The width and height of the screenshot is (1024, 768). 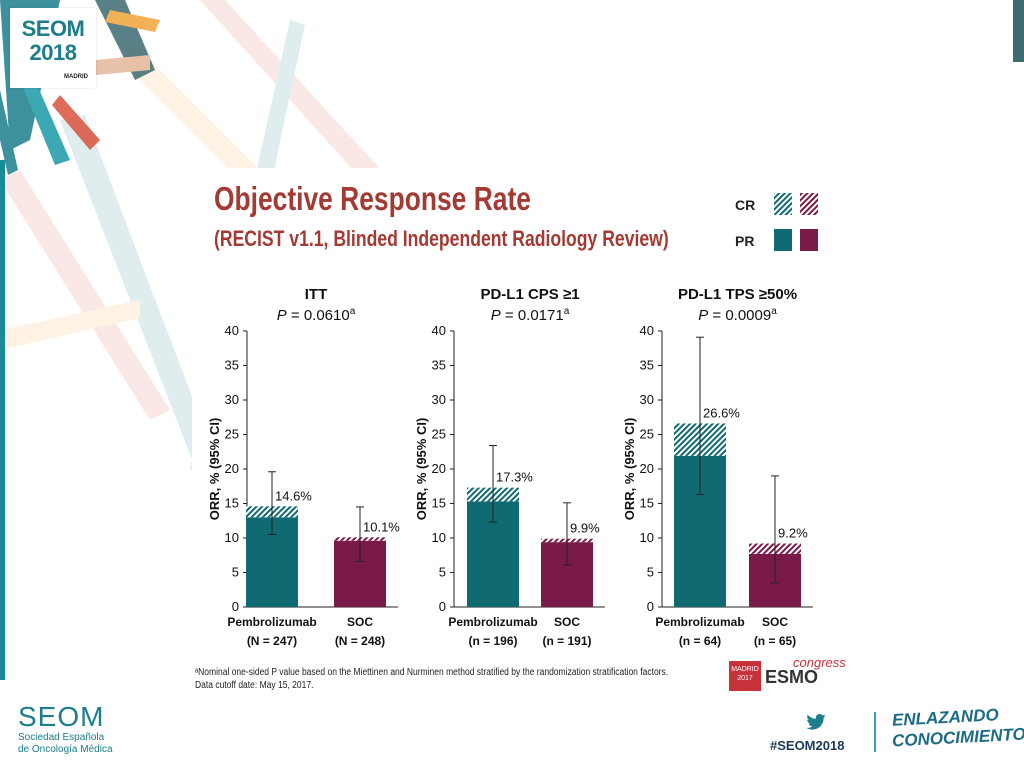 I want to click on bar-total-label: 9.9%, so click(x=585, y=528).